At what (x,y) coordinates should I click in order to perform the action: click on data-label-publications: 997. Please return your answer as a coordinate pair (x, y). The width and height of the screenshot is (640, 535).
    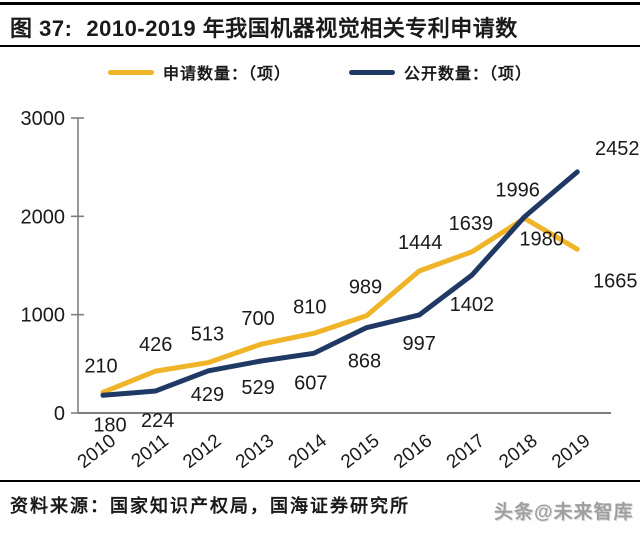
    Looking at the image, I should click on (419, 344).